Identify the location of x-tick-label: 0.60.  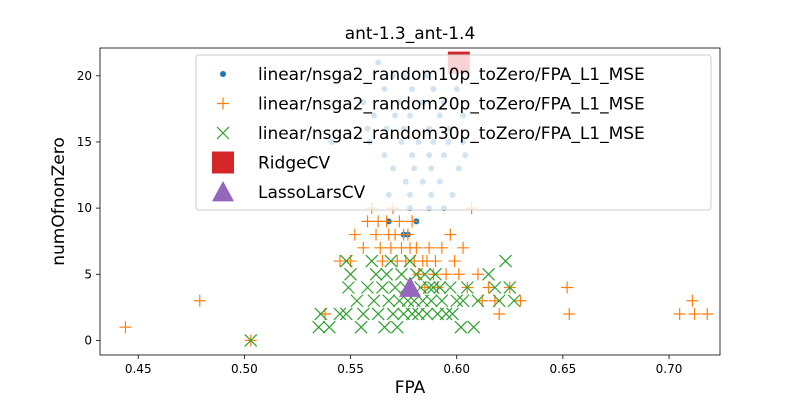
(456, 369).